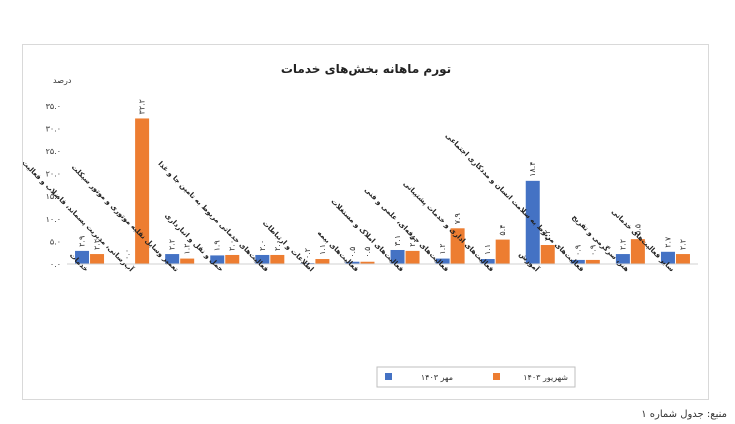 The image size is (735, 424). I want to click on bar-data-label: ۷.۹, so click(457, 218).